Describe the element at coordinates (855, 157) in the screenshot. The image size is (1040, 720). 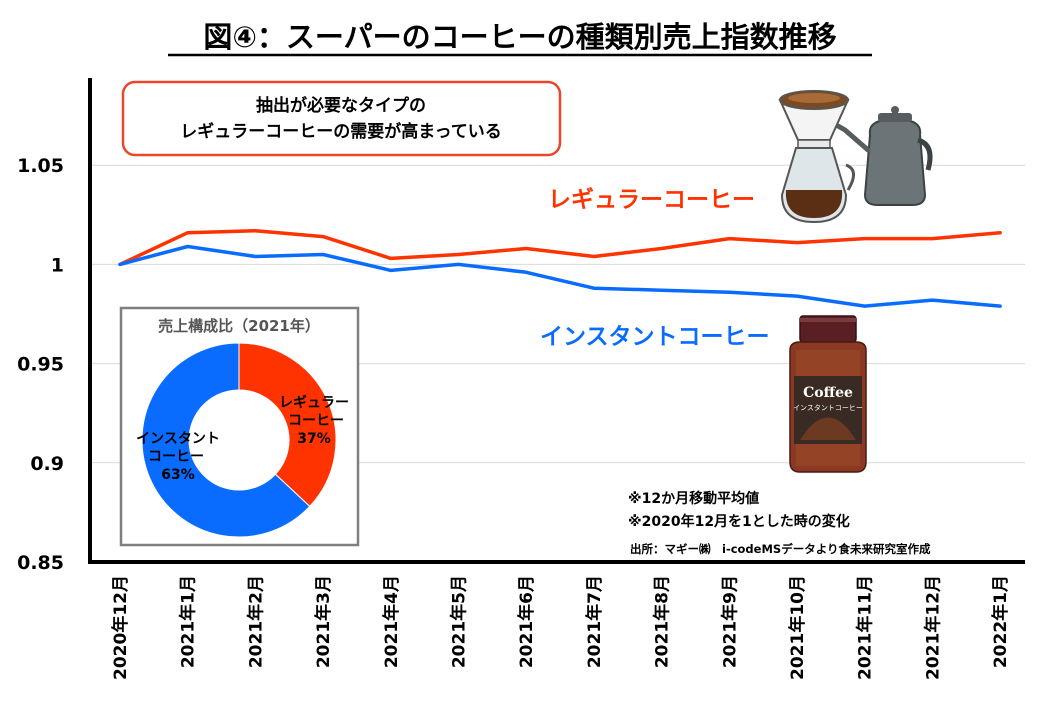
I see `coffee-dripper-icon` at that location.